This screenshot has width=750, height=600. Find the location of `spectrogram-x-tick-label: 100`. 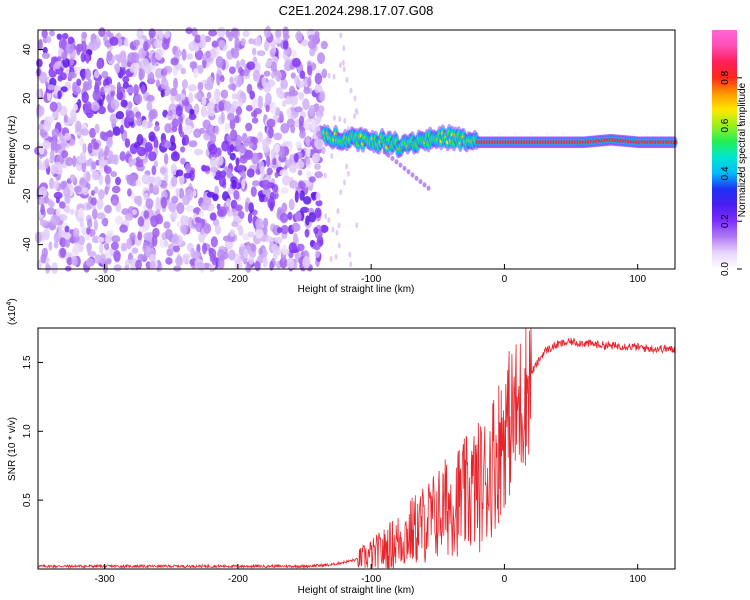

spectrogram-x-tick-label: 100 is located at coordinates (637, 279).